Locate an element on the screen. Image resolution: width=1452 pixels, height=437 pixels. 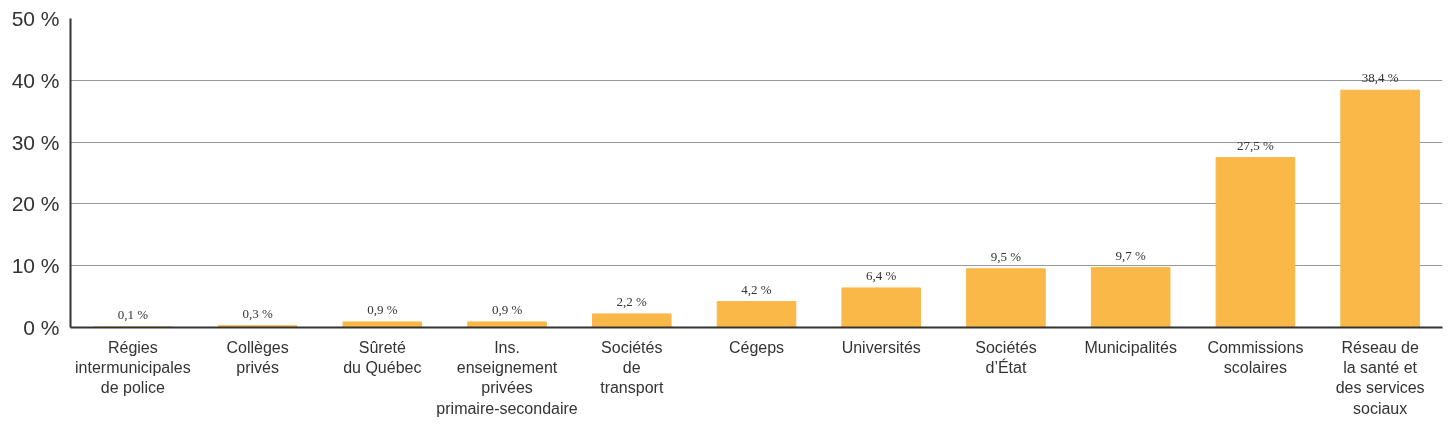
y-tick-label: 20 % is located at coordinates (35, 204).